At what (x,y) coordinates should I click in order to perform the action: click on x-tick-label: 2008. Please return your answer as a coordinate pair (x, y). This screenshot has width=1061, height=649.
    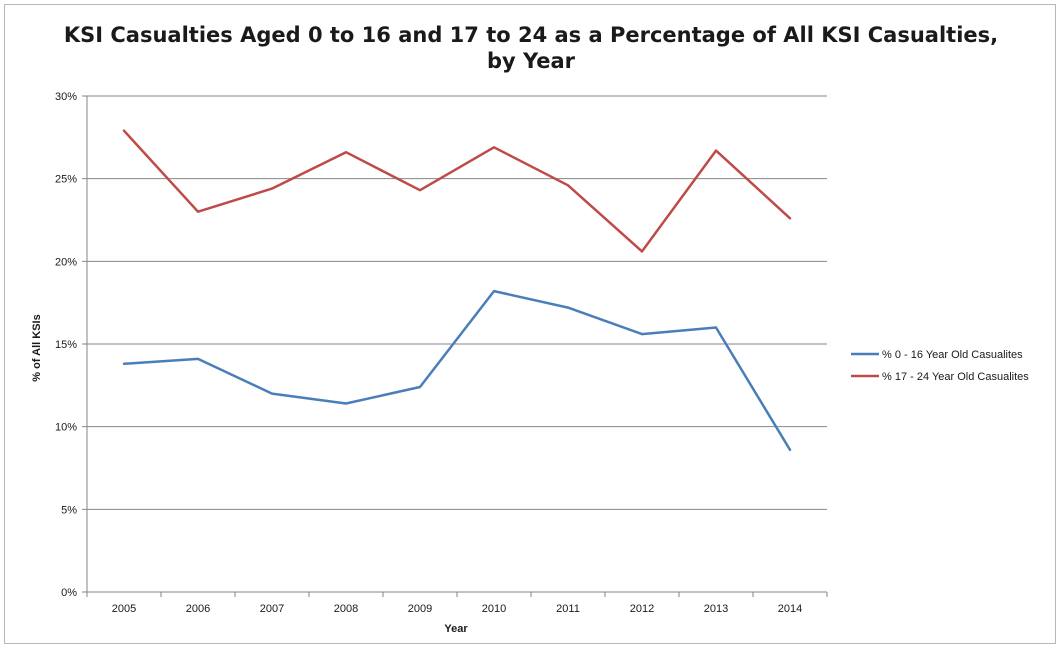
    Looking at the image, I should click on (346, 609).